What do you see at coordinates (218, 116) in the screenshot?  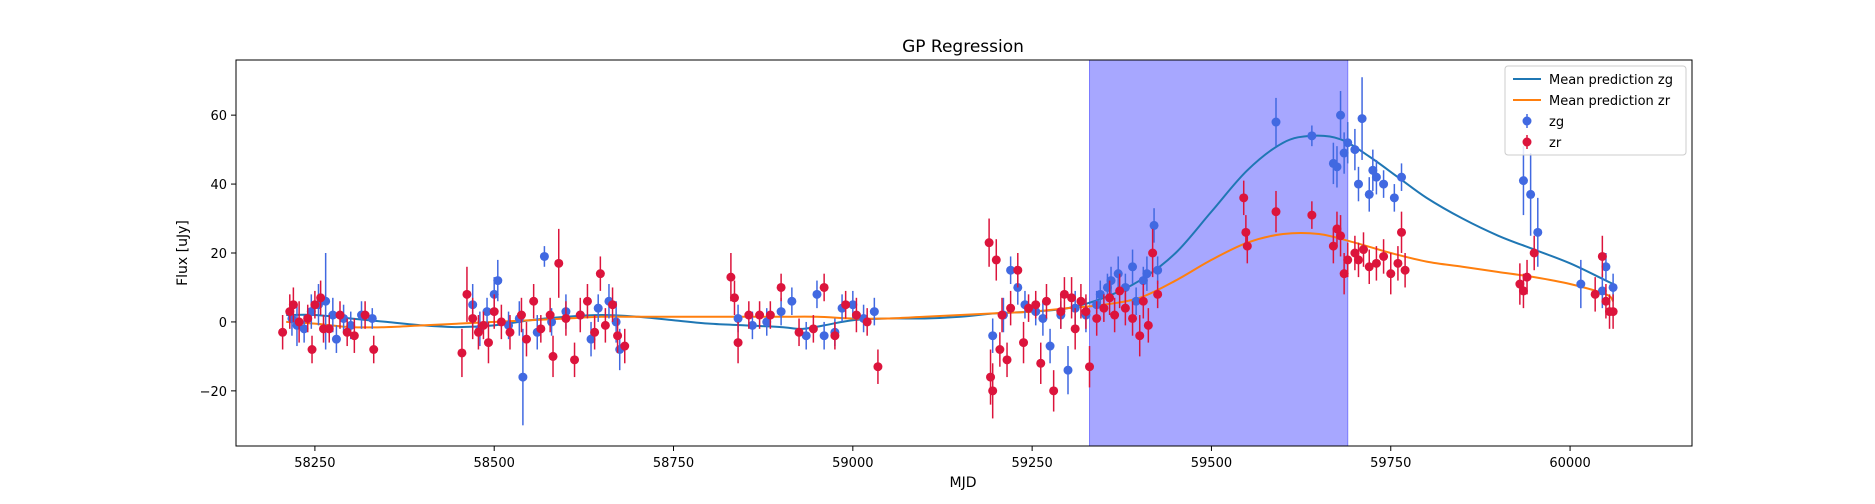 I see `y-tick-label: 60` at bounding box center [218, 116].